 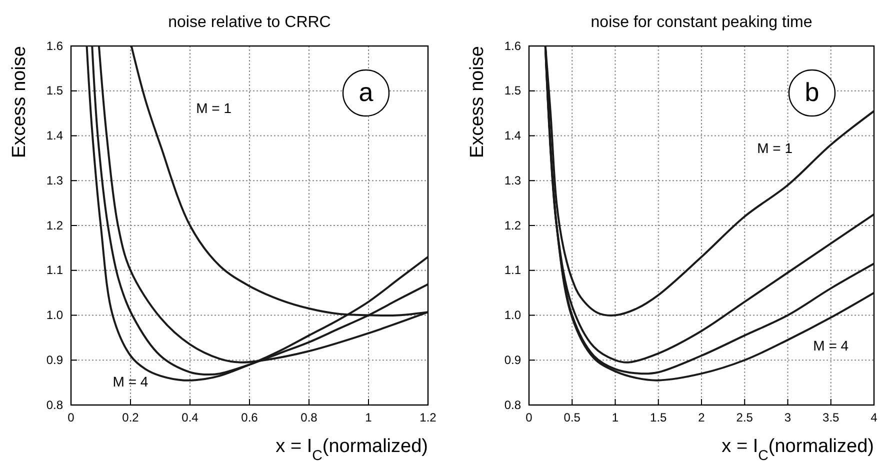 I want to click on annotation: b, so click(x=812, y=91).